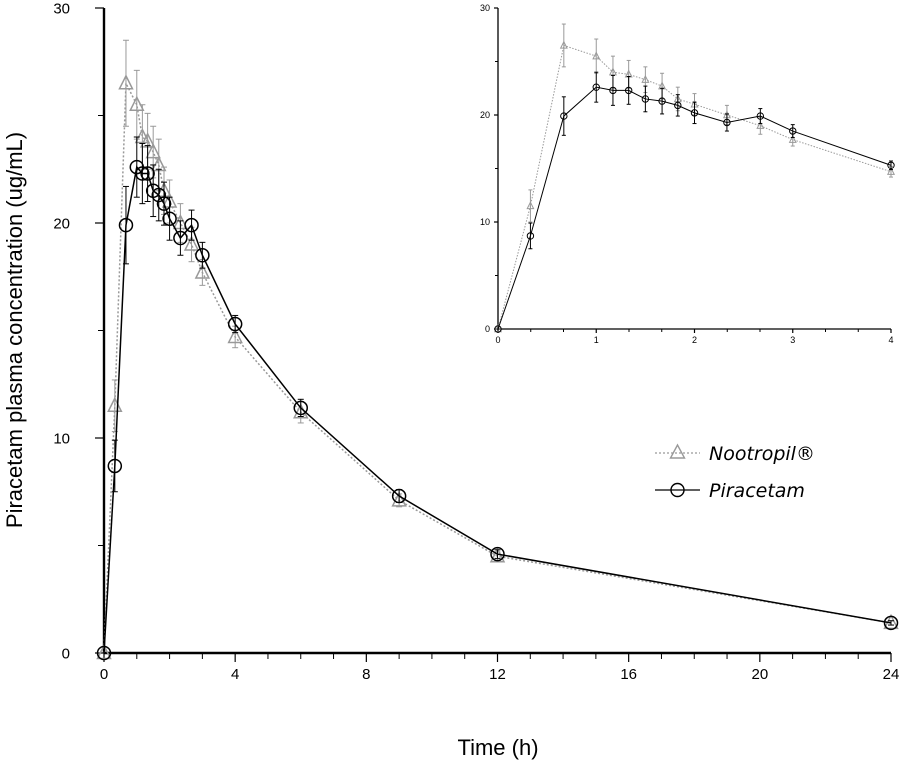 The height and width of the screenshot is (764, 901). I want to click on inset-x-tick-label: 1, so click(596, 340).